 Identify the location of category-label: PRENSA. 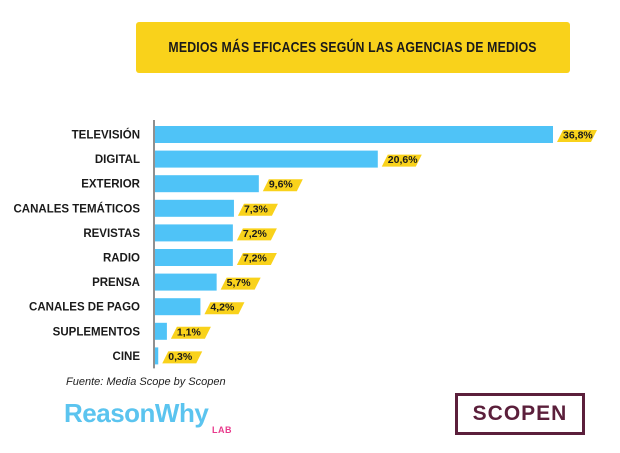
(116, 283).